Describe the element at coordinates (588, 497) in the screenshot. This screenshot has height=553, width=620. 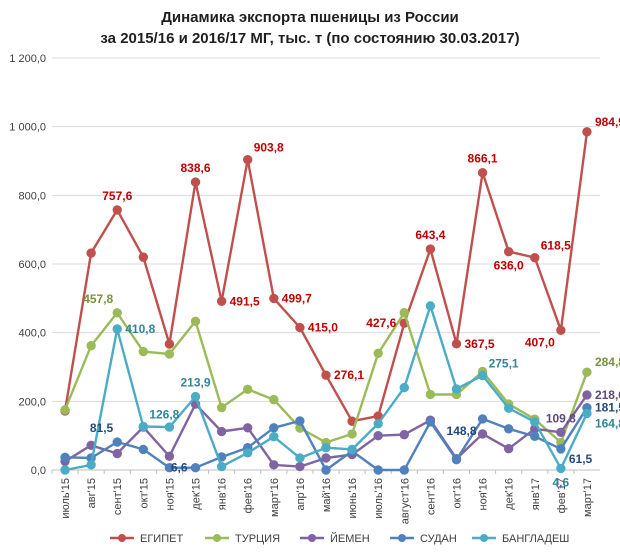
I see `x-tick-label: март'17` at that location.